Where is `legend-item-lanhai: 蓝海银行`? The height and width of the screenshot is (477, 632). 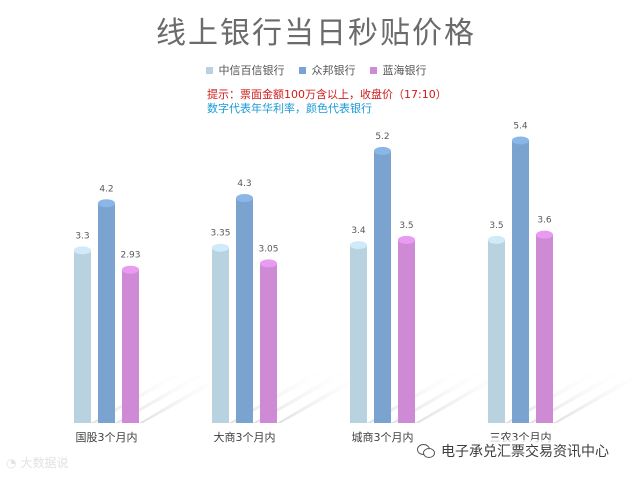
legend-item-lanhai: 蓝海银行 is located at coordinates (398, 70).